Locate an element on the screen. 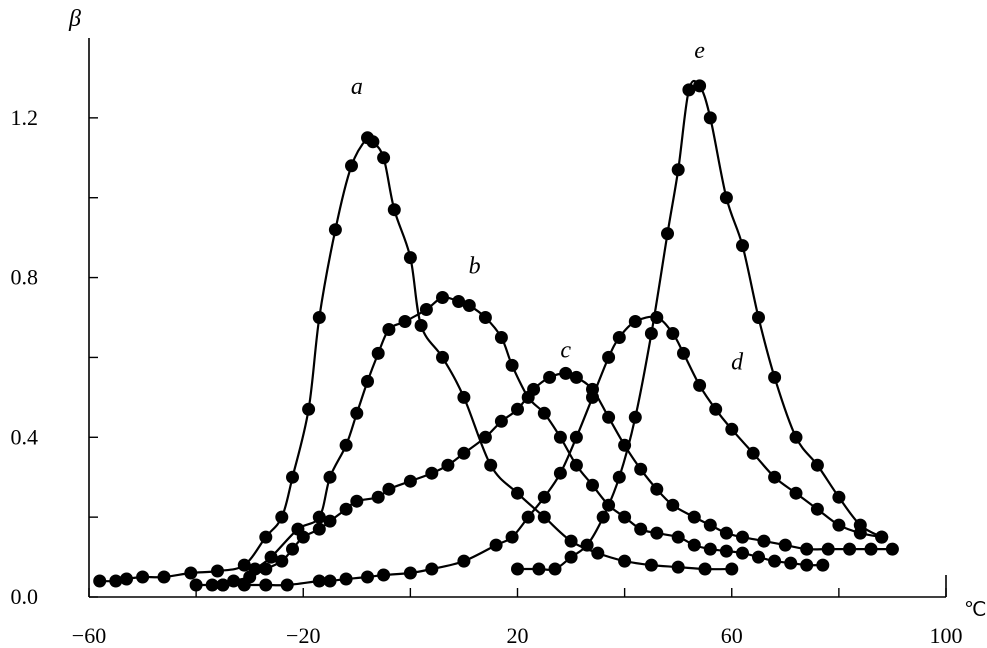 The width and height of the screenshot is (987, 648). series-label-e: e is located at coordinates (699, 51).